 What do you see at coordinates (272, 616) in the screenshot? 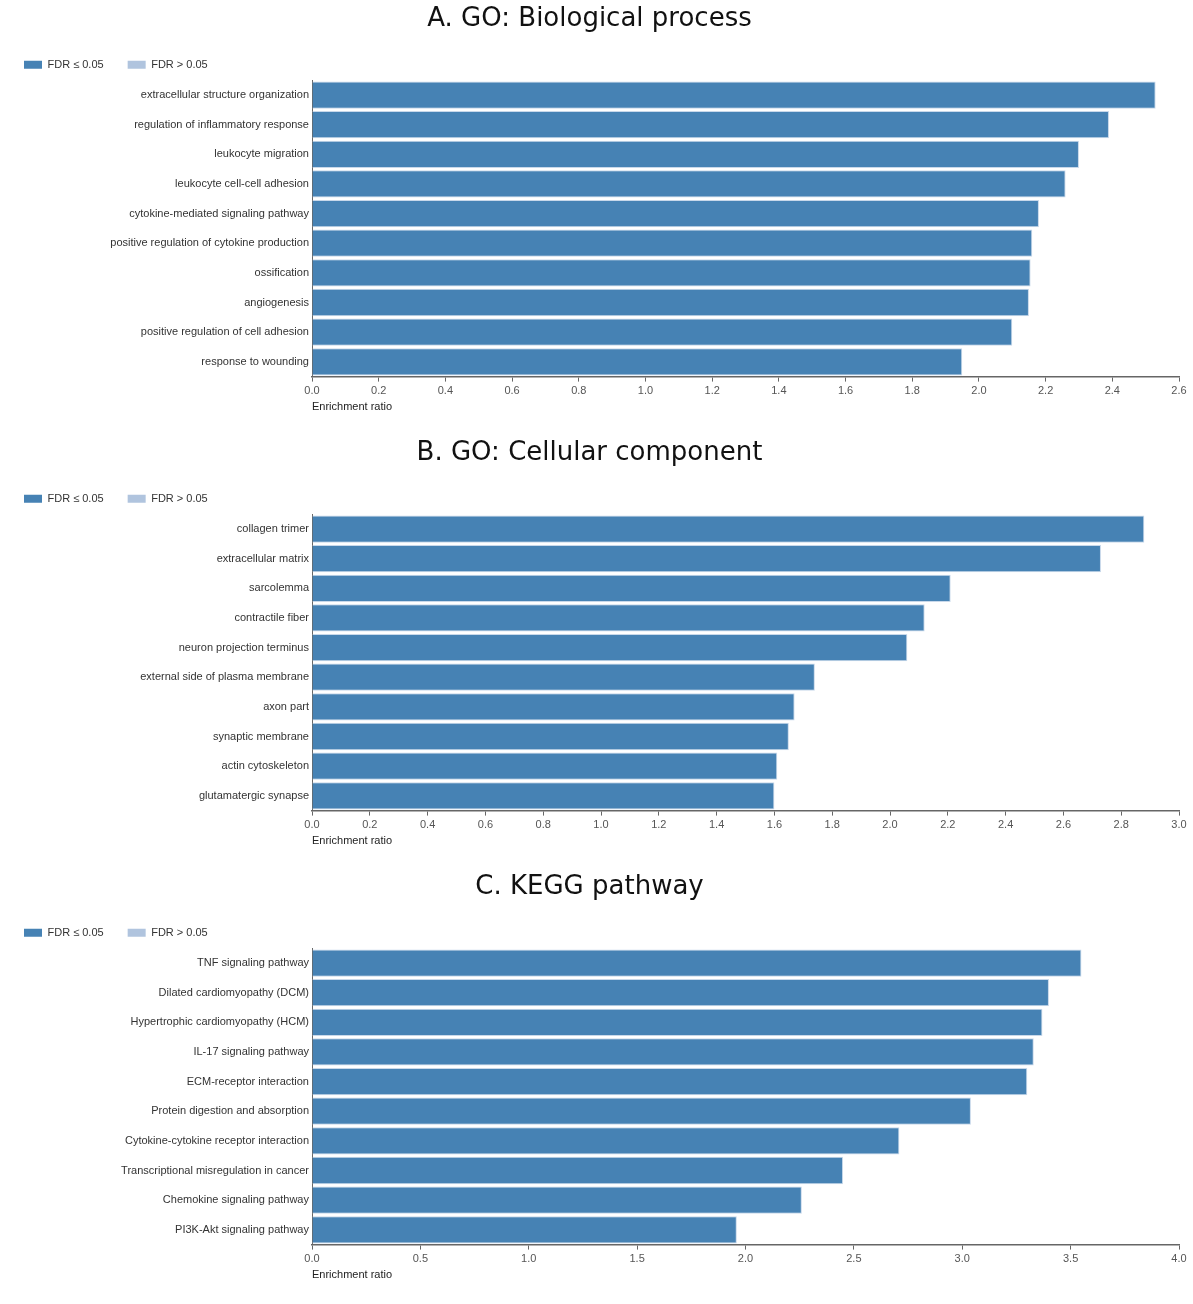
I see `y-tick-label: contractile fiber` at bounding box center [272, 616].